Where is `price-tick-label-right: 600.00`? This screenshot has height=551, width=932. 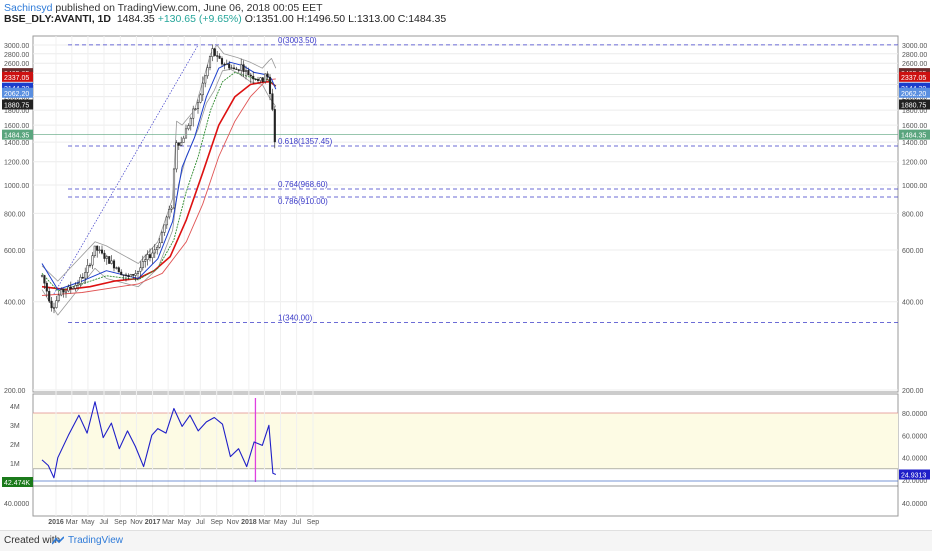
price-tick-label-right: 600.00 is located at coordinates (913, 251).